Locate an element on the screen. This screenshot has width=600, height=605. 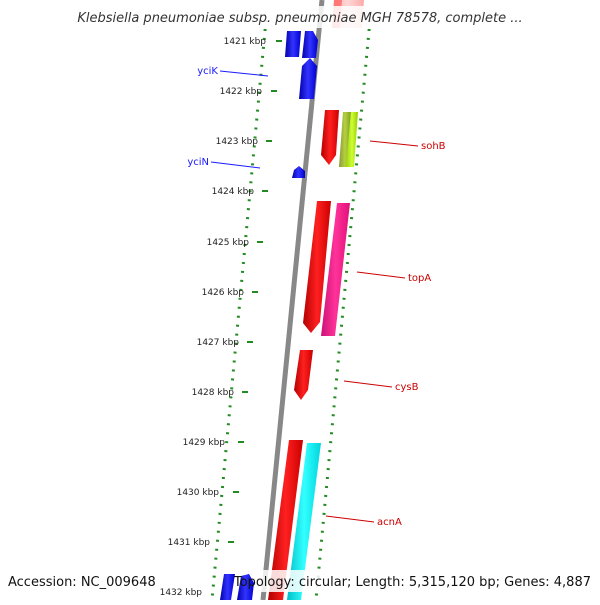
ruler-label: 1427 kbp is located at coordinates (218, 343).